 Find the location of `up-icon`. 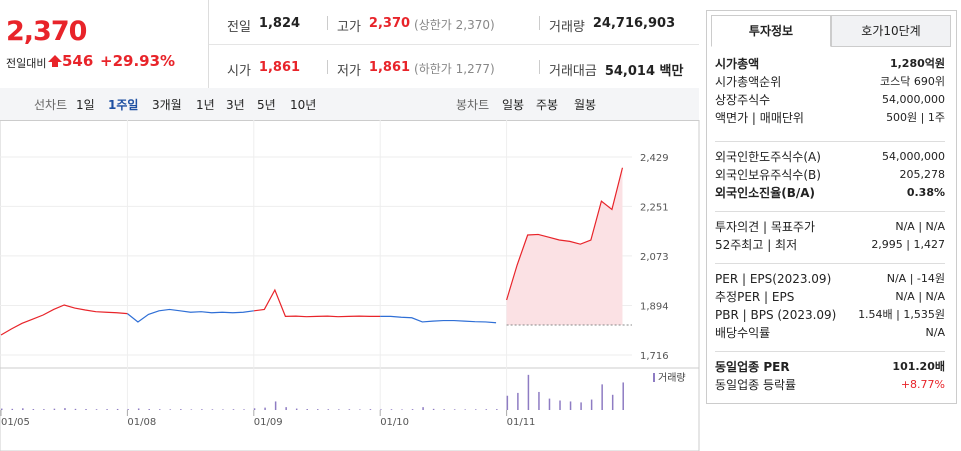

up-icon is located at coordinates (55, 61).